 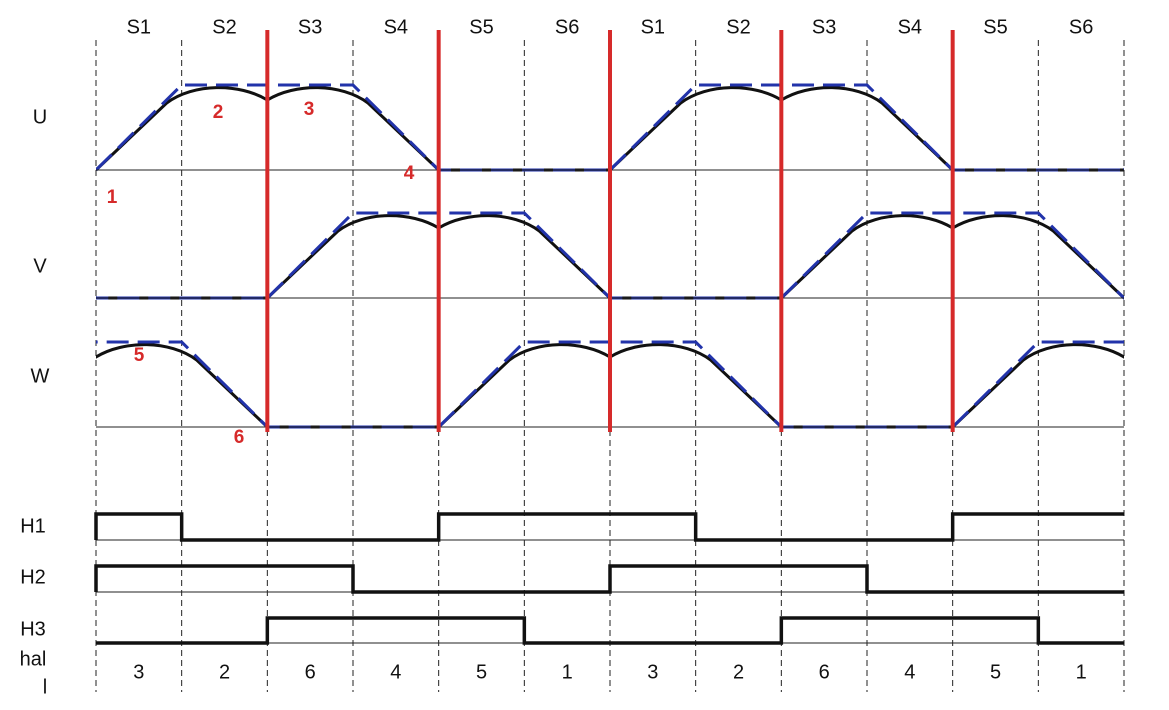 What do you see at coordinates (40, 266) in the screenshot?
I see `phase-label: V` at bounding box center [40, 266].